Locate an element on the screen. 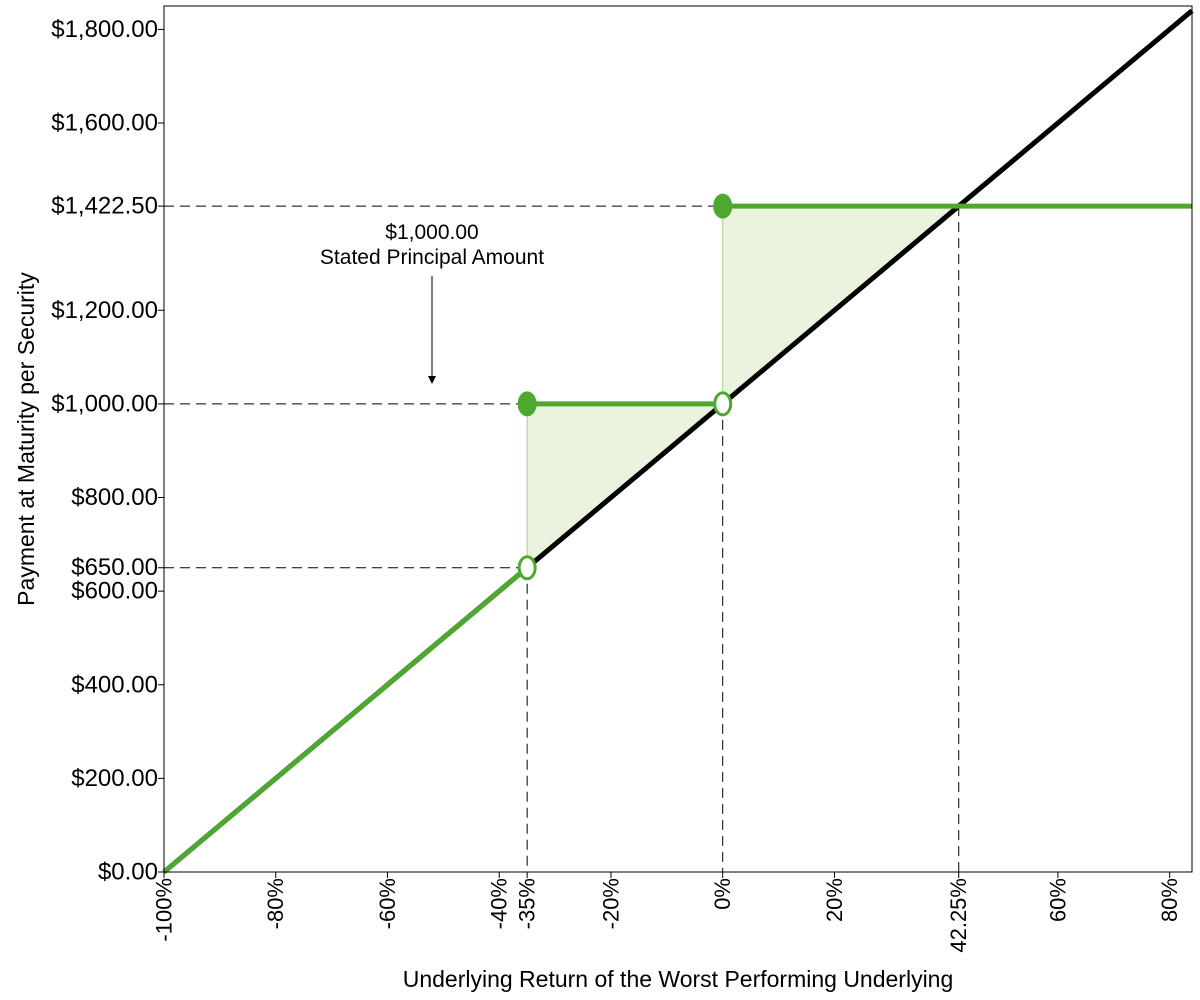 Image resolution: width=1200 pixels, height=1000 pixels. x-tick-label-2: -60% is located at coordinates (387, 903).